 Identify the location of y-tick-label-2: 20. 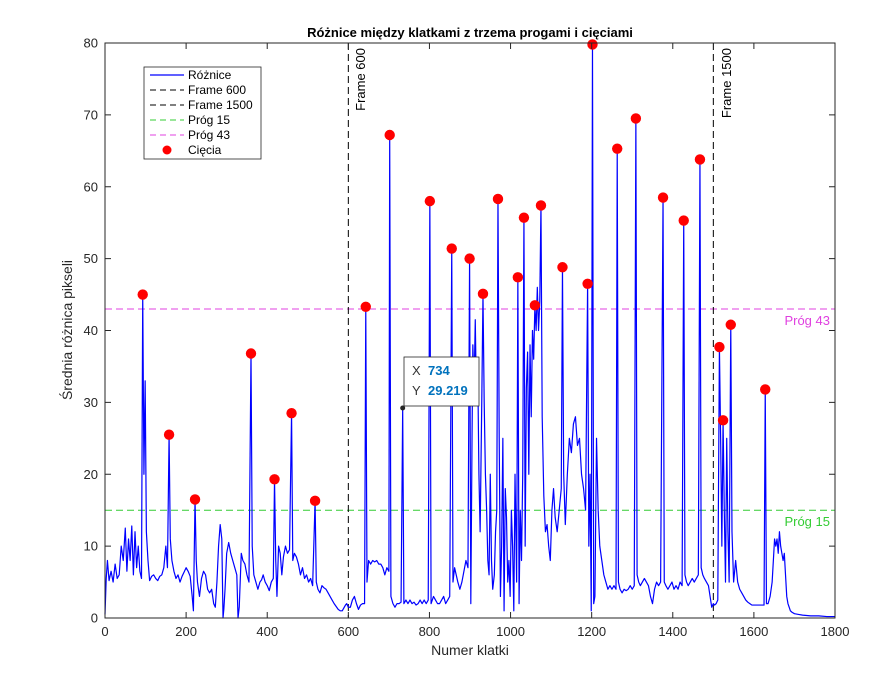
(91, 474).